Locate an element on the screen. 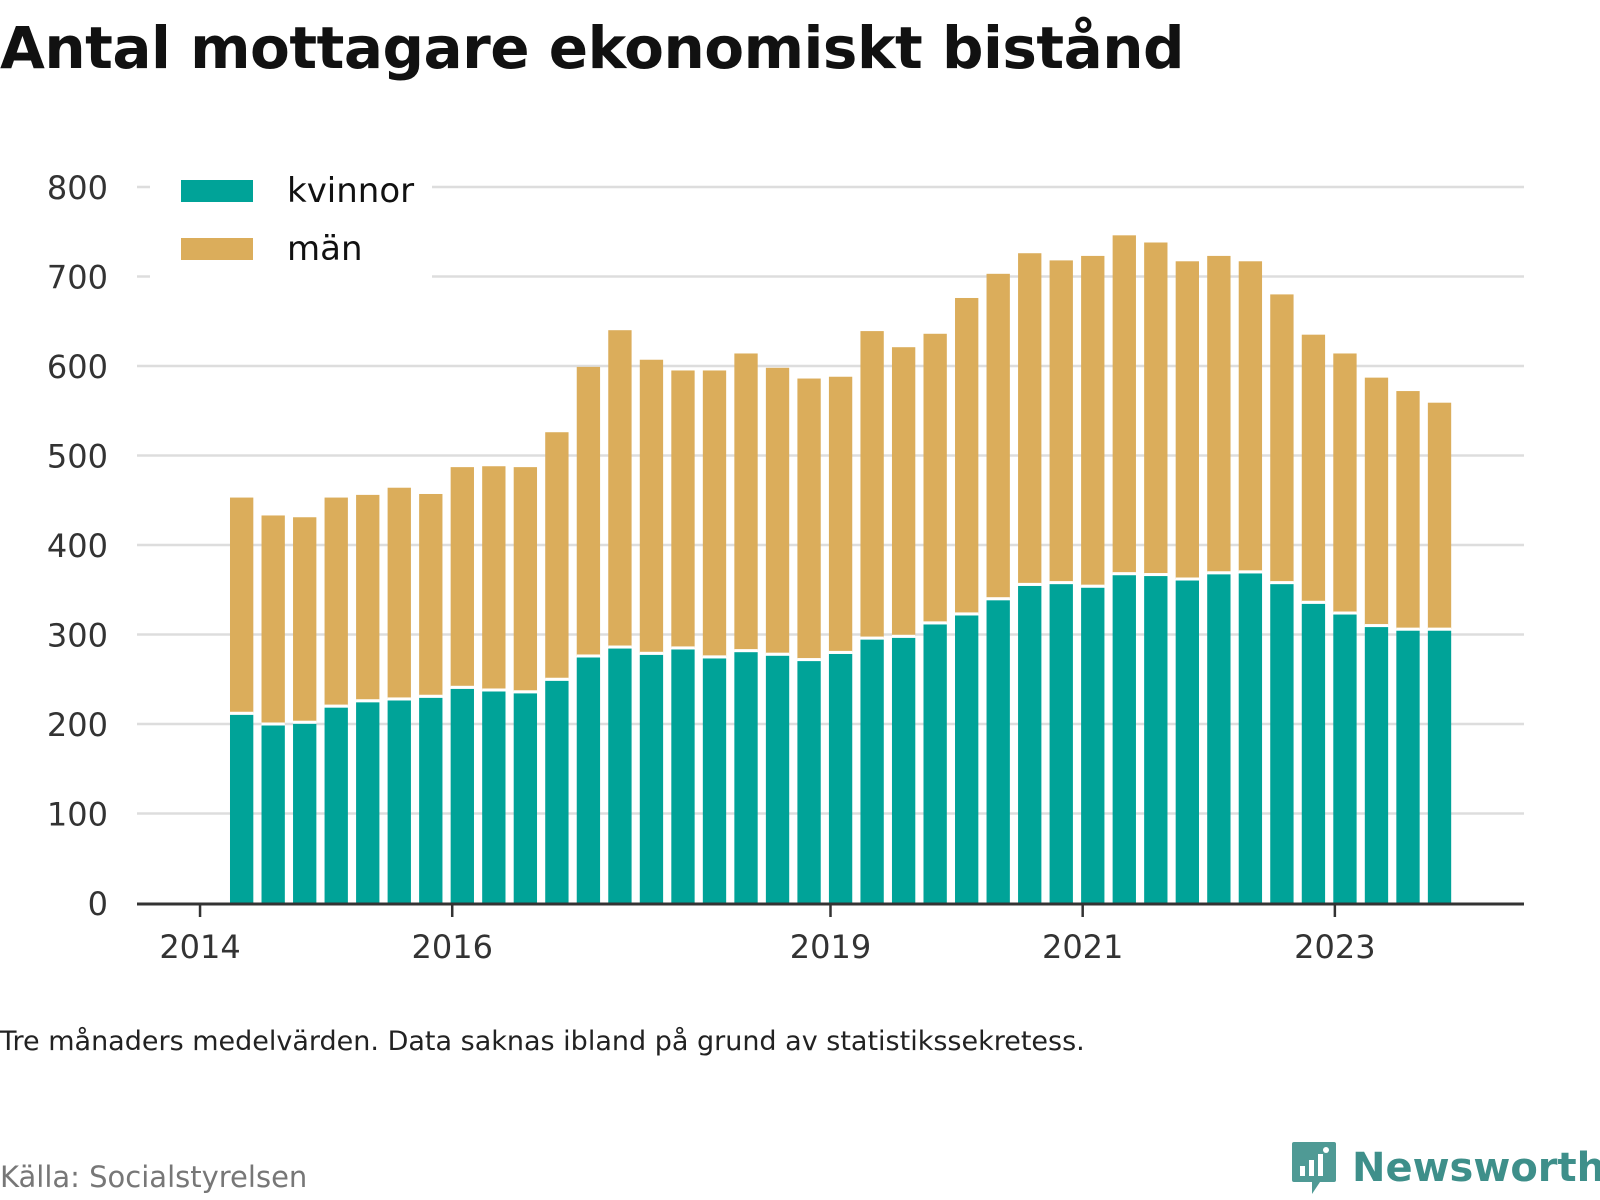  x-tick-label: 2021 is located at coordinates (1082, 947).